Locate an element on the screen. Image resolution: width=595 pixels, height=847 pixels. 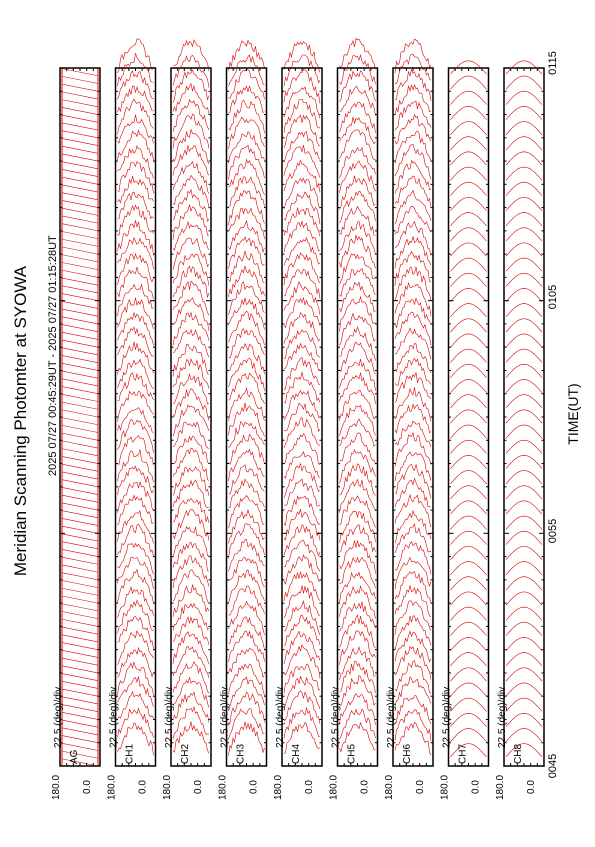
panel-traces is located at coordinates (468, 409).